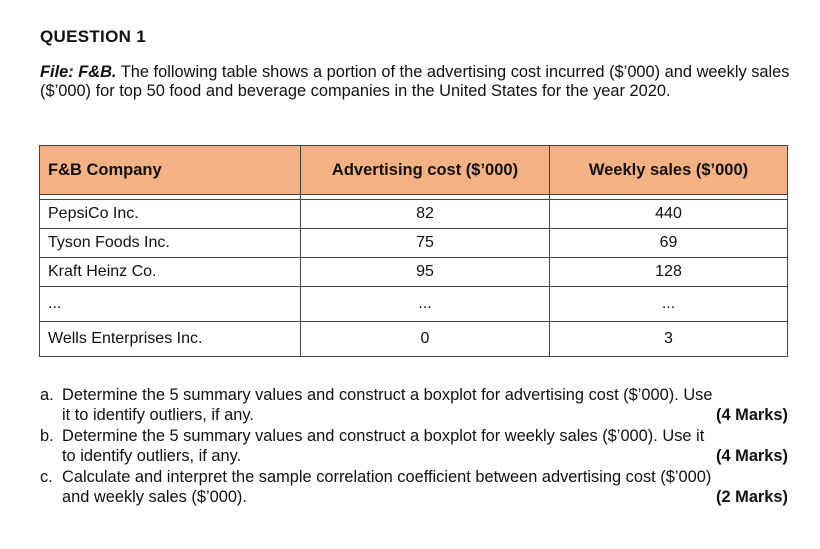 The height and width of the screenshot is (549, 820). Describe the element at coordinates (47, 395) in the screenshot. I see `sub-question-letter: a.` at that location.